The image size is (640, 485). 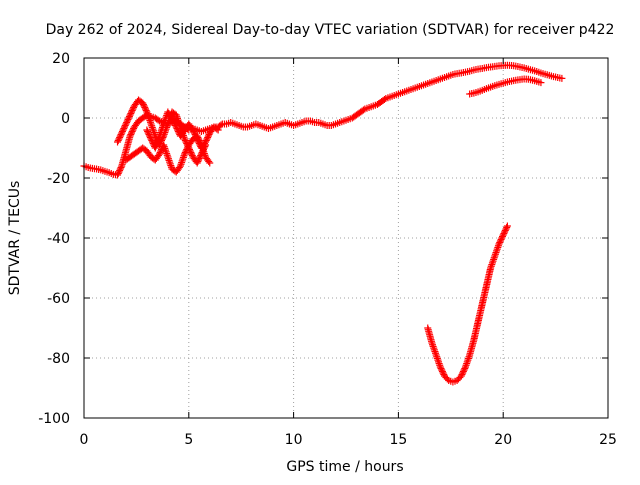 I want to click on x-axis-label: GPS time / hours, so click(x=344, y=467).